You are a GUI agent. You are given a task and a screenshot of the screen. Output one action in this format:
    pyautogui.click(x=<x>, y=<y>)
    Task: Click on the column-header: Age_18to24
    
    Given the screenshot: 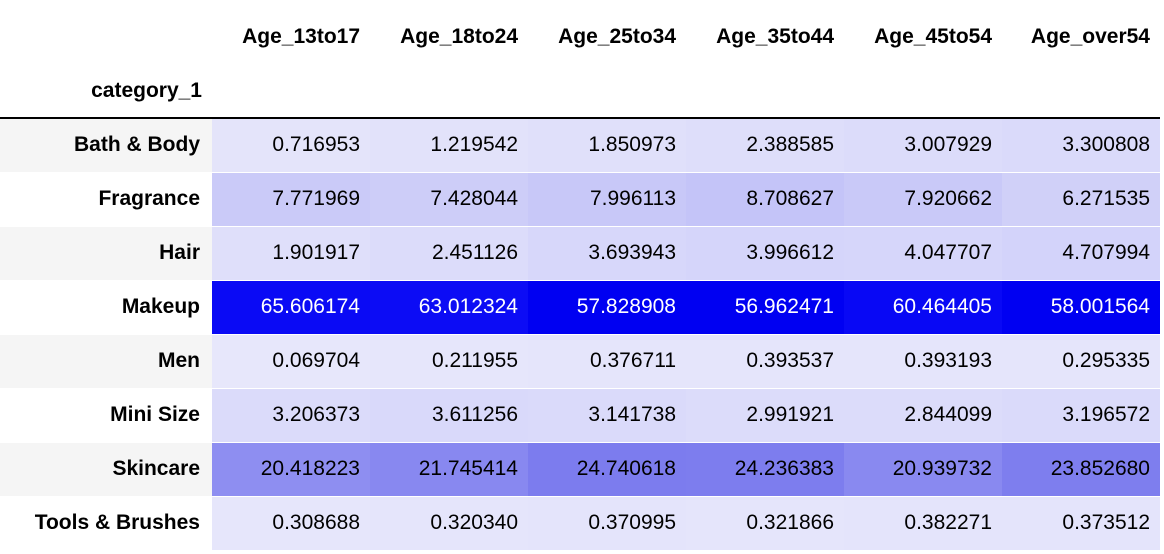 What is the action you would take?
    pyautogui.click(x=459, y=36)
    